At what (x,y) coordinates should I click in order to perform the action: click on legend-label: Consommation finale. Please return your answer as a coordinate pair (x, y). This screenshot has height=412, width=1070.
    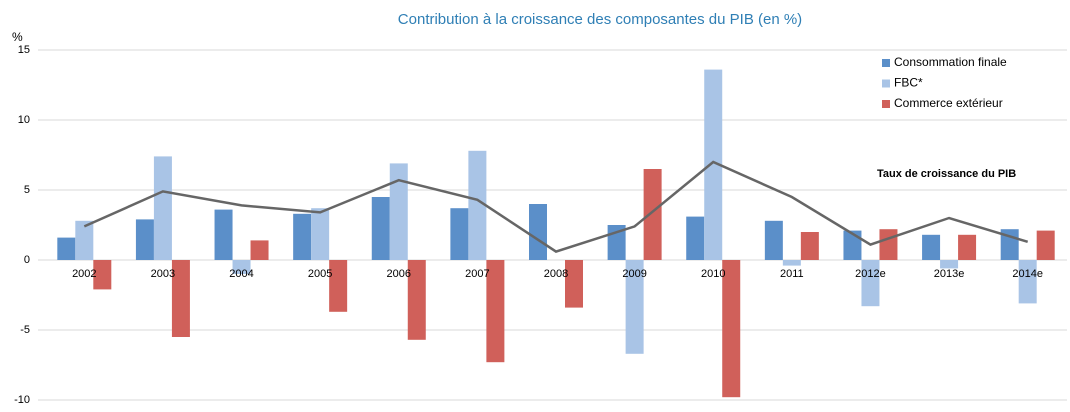
    Looking at the image, I should click on (950, 62).